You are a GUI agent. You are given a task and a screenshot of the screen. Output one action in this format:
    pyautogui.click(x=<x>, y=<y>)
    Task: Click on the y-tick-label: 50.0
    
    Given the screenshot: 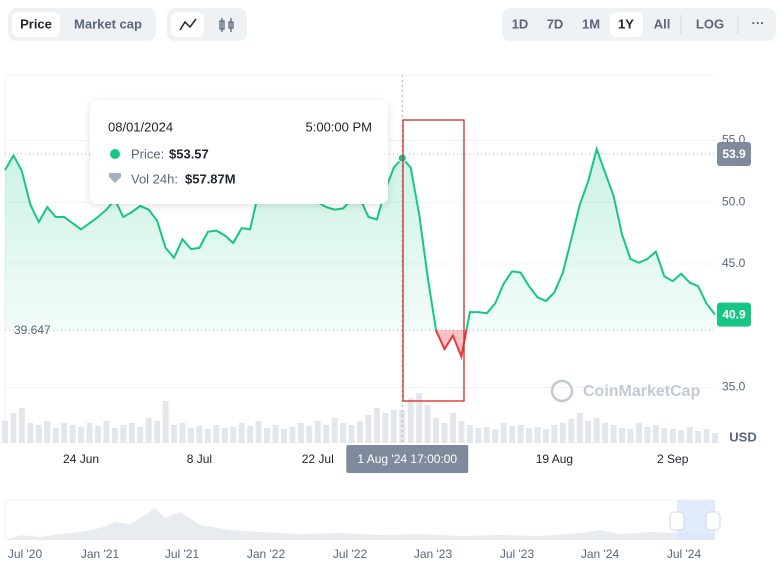 What is the action you would take?
    pyautogui.click(x=734, y=201)
    